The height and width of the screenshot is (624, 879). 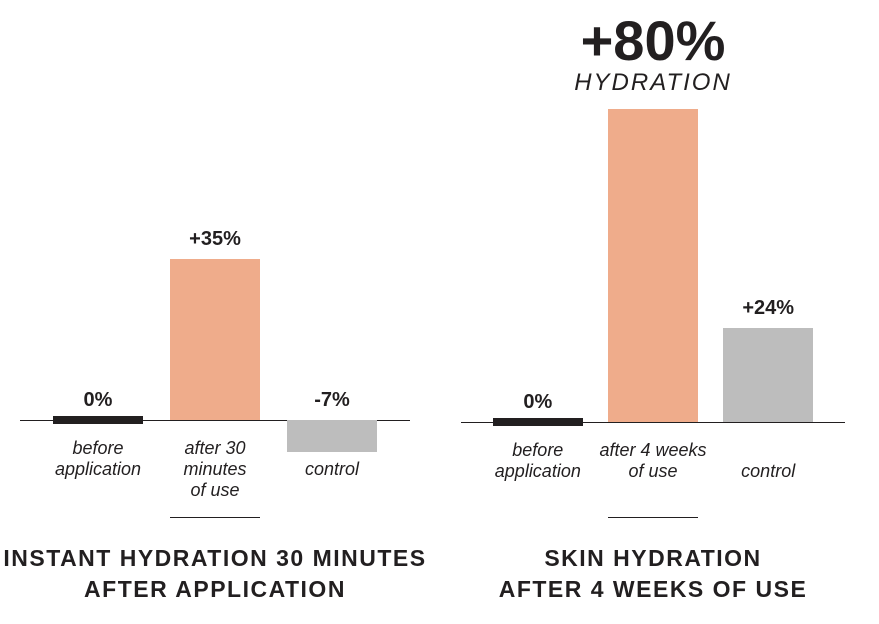 I want to click on chart-title-line: SKIN HYDRATION, so click(x=653, y=558).